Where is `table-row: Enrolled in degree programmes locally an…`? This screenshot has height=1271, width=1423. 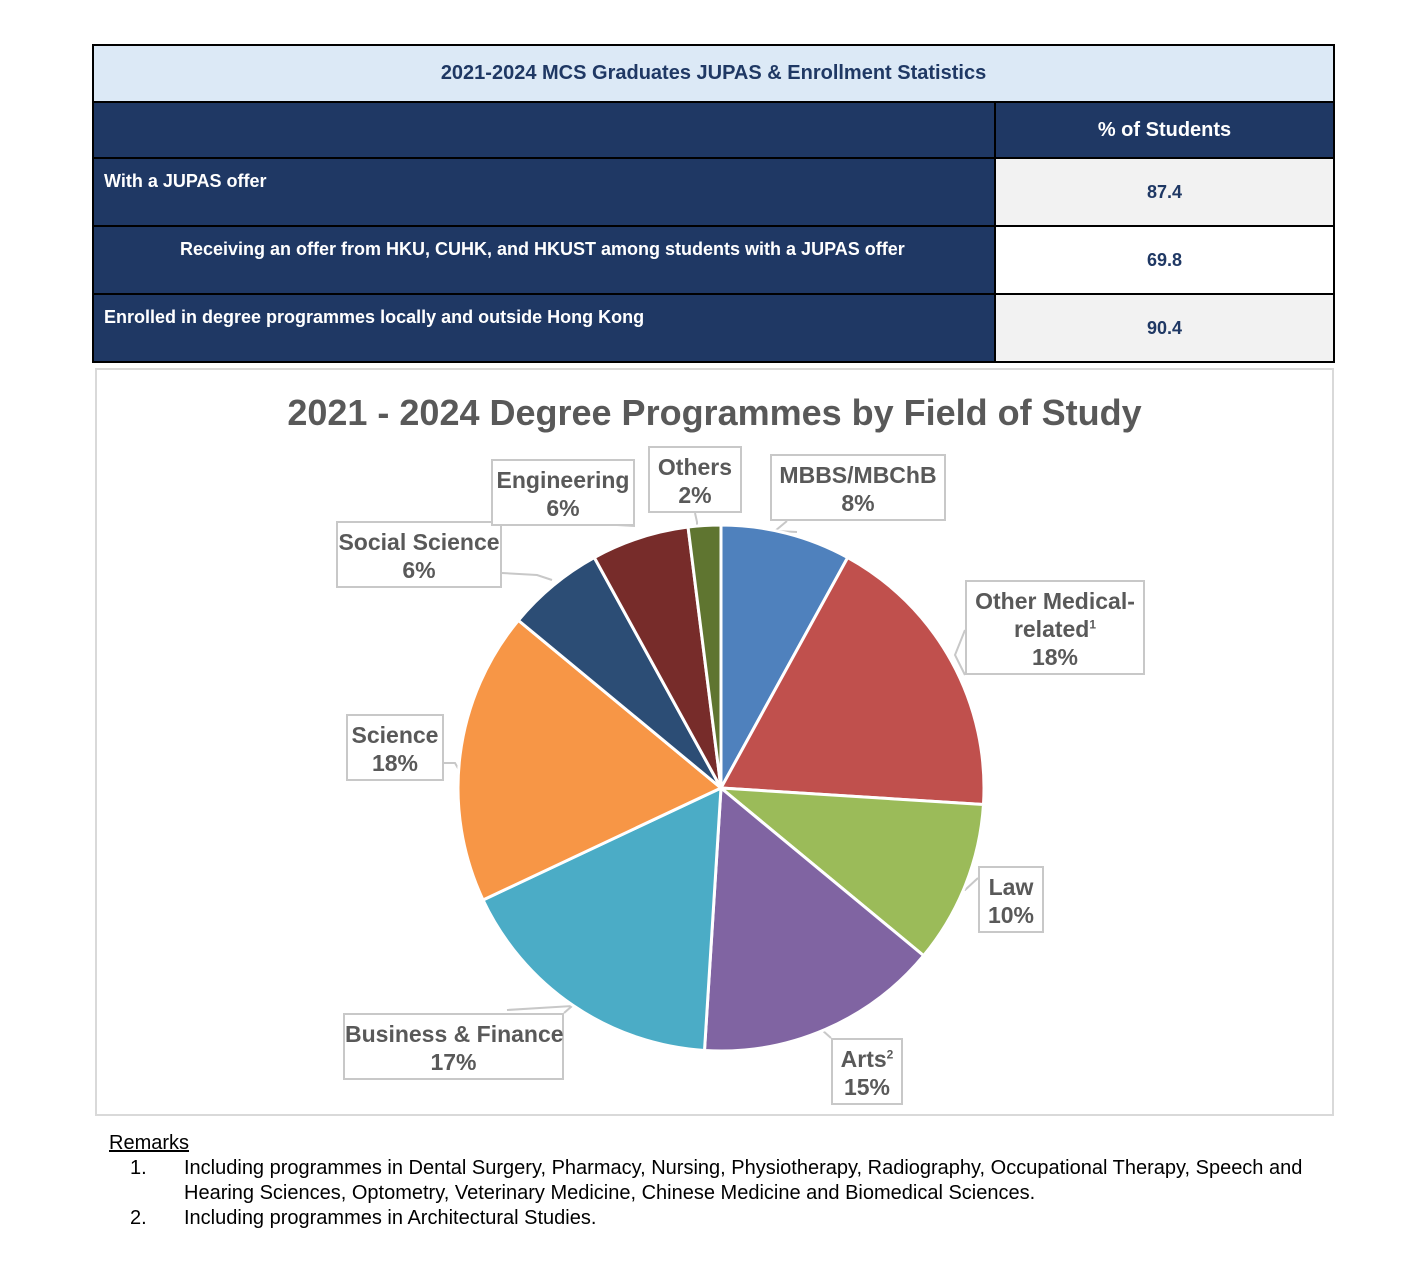
table-row: Enrolled in degree programmes locally an… is located at coordinates (714, 328).